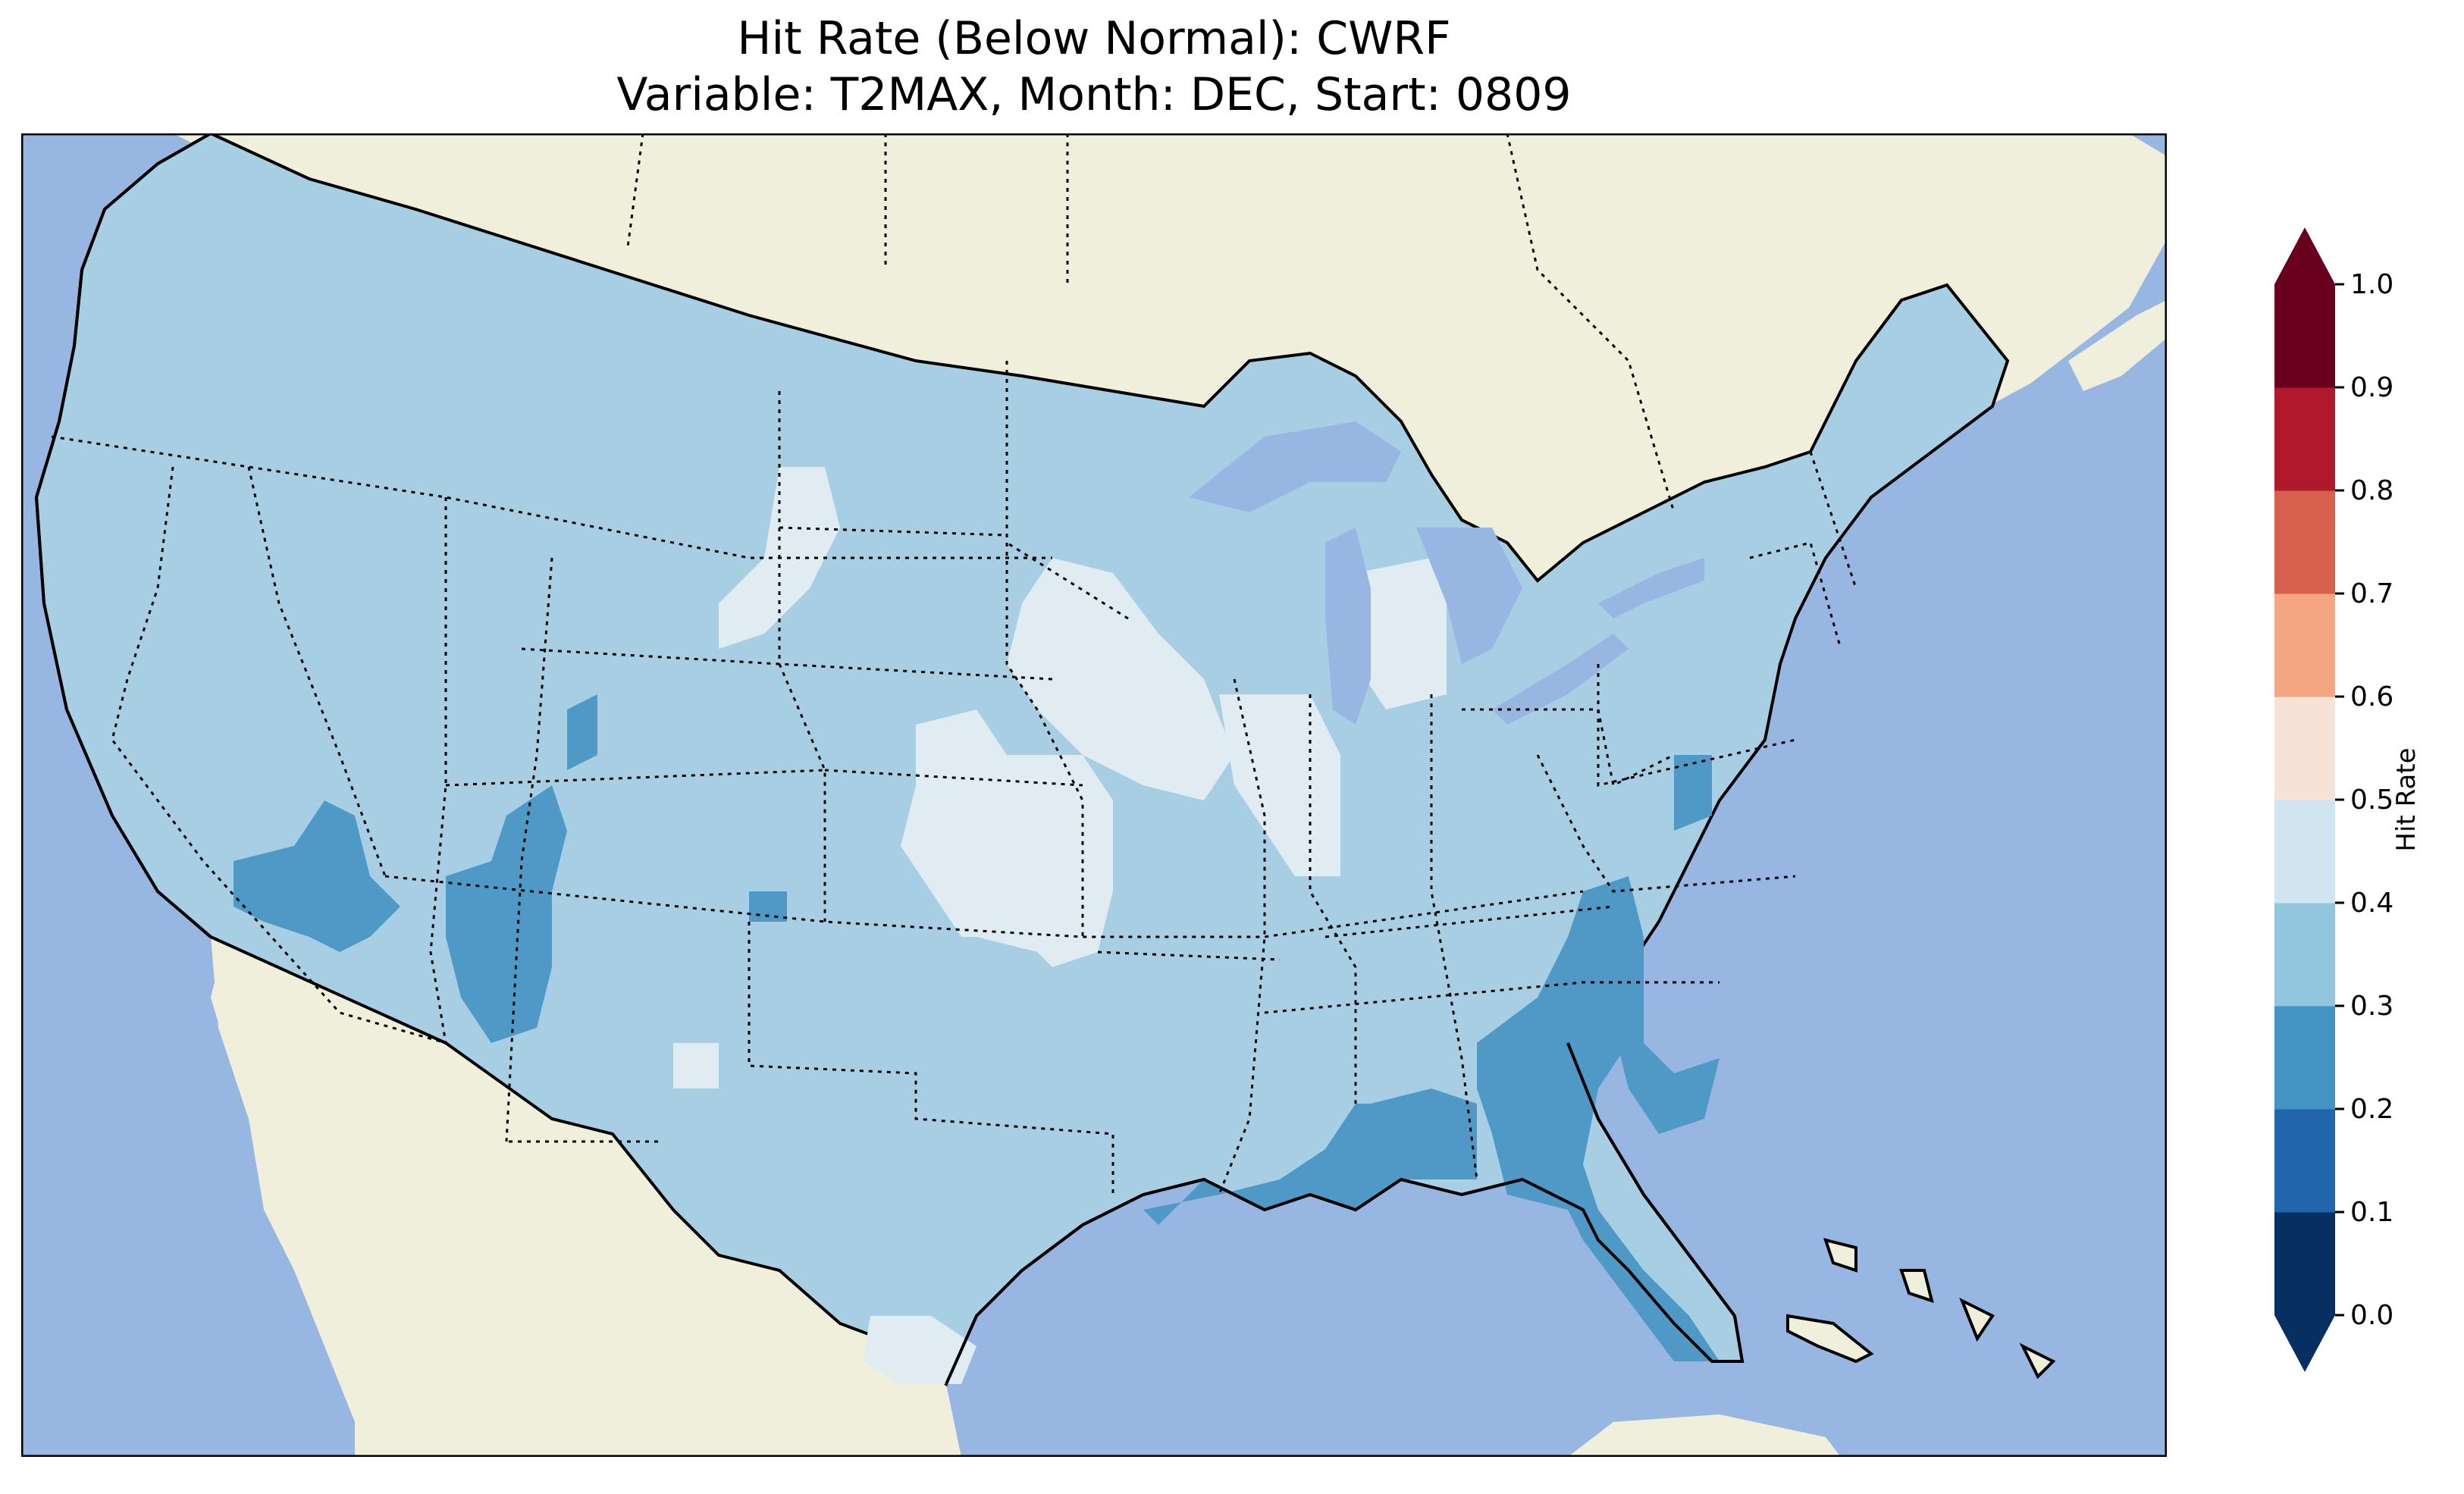 The height and width of the screenshot is (1494, 2464). Describe the element at coordinates (1561, 679) in the screenshot. I see `lake-erie` at that location.